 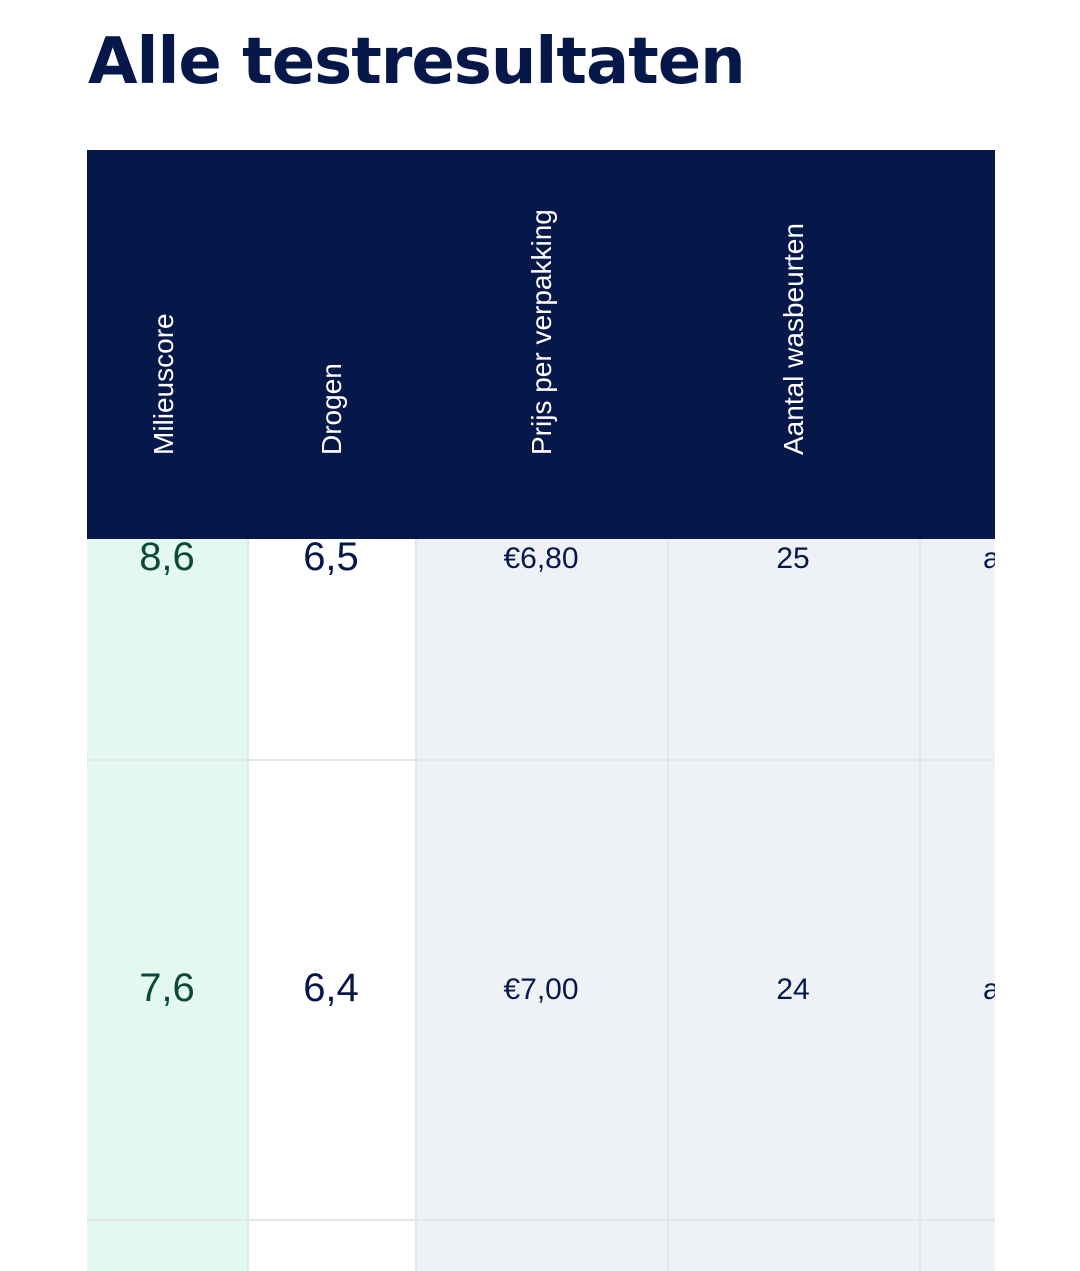 I want to click on header-milieuscore: Milieuscore, so click(x=164, y=337).